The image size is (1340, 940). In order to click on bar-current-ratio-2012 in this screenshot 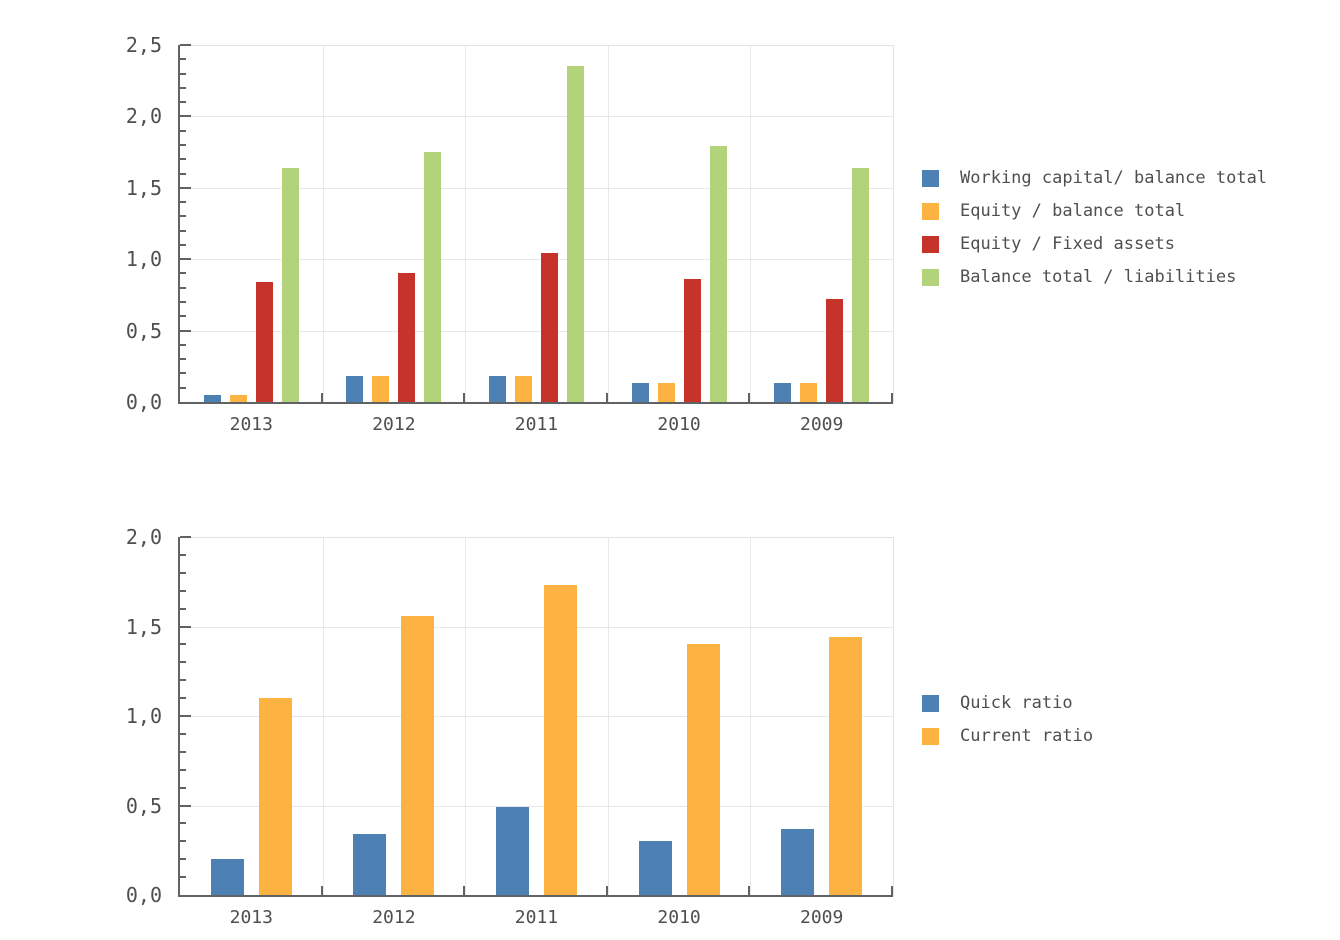, I will do `click(418, 755)`.